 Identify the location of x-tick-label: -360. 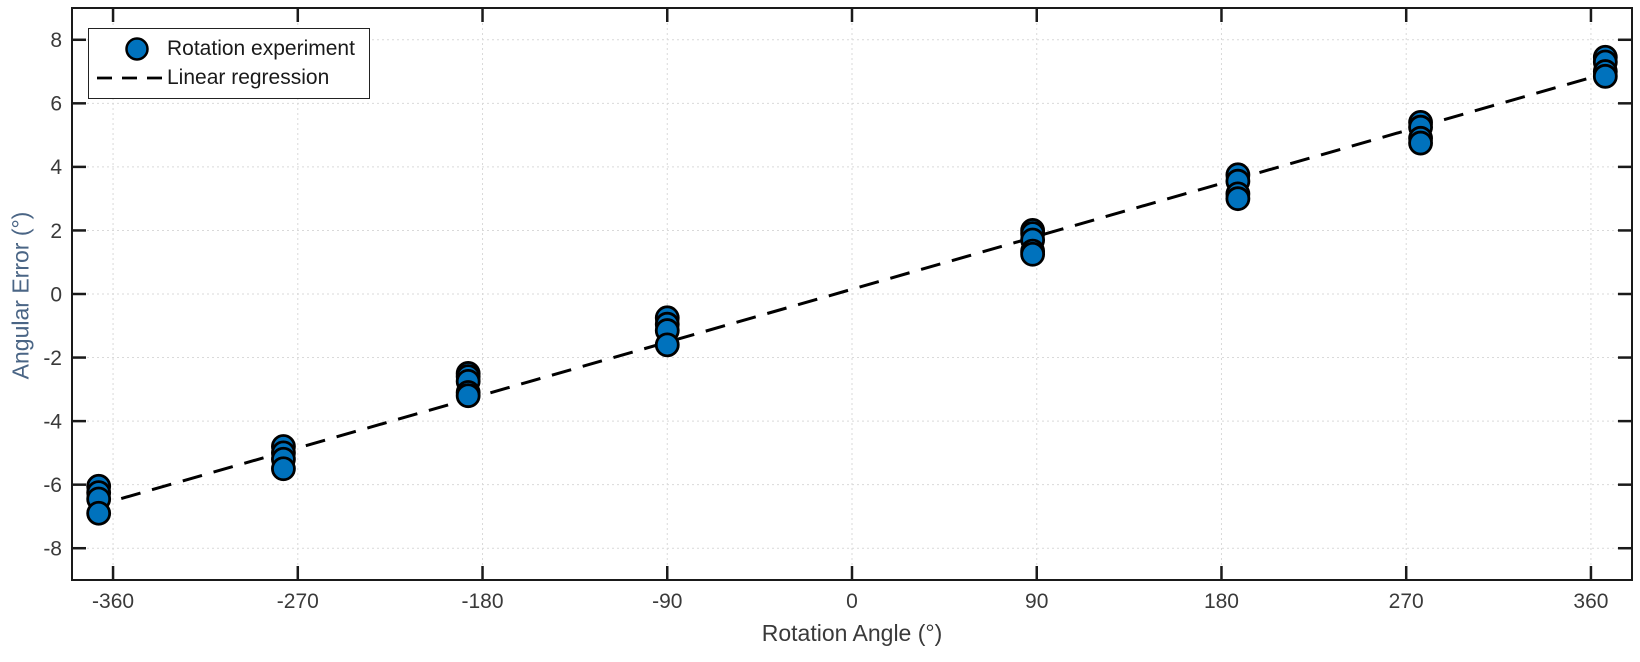
(113, 601).